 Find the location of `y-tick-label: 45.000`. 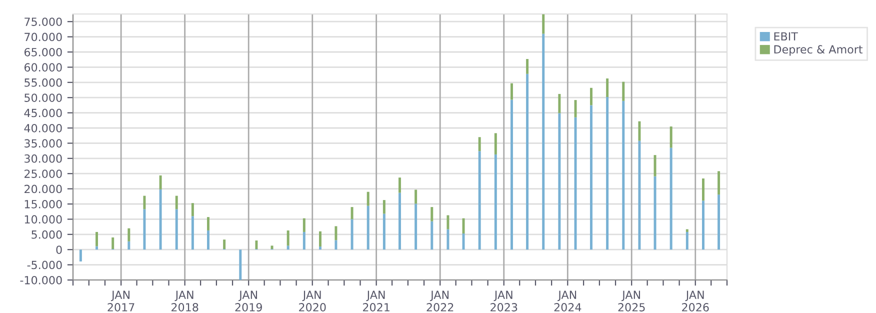

y-tick-label: 45.000 is located at coordinates (43, 113).